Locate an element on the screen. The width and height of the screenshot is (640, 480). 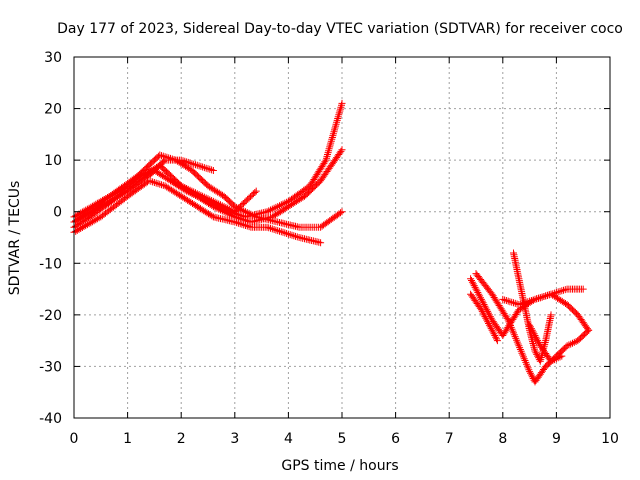
y-tick-label: 0 is located at coordinates (57, 213).